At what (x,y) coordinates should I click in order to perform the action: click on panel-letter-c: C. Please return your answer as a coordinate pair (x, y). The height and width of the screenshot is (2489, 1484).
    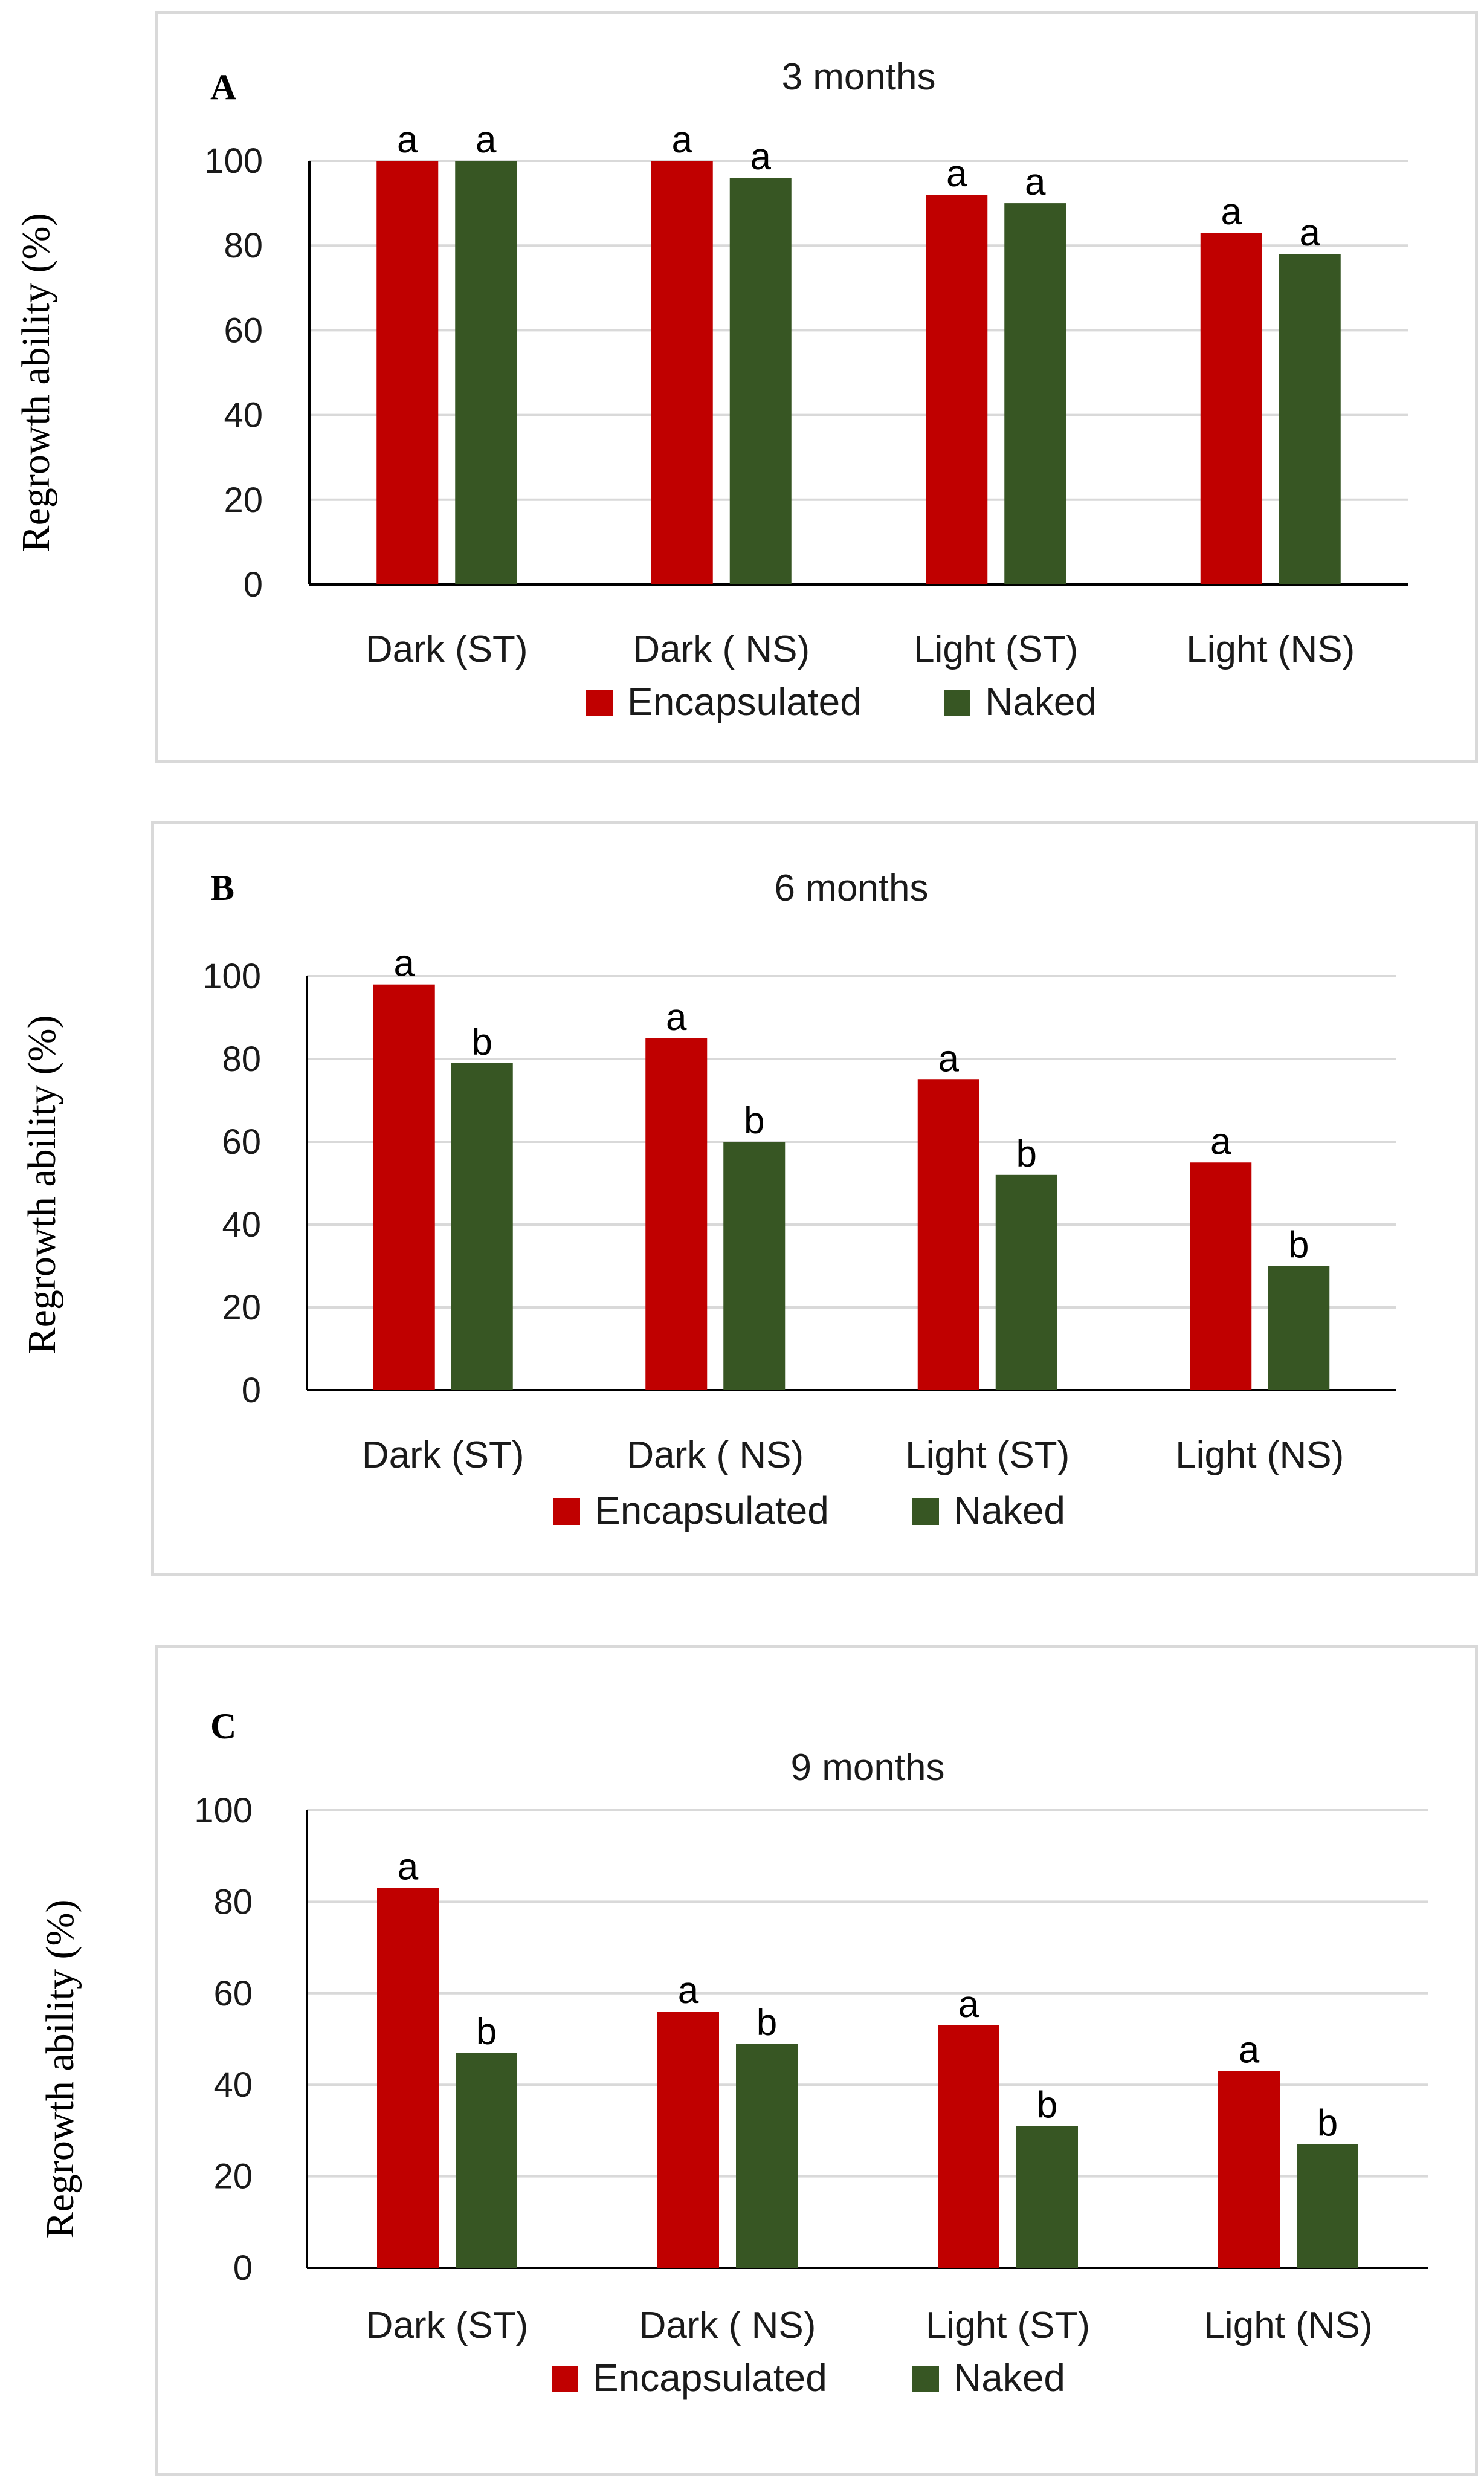
    Looking at the image, I should click on (223, 1726).